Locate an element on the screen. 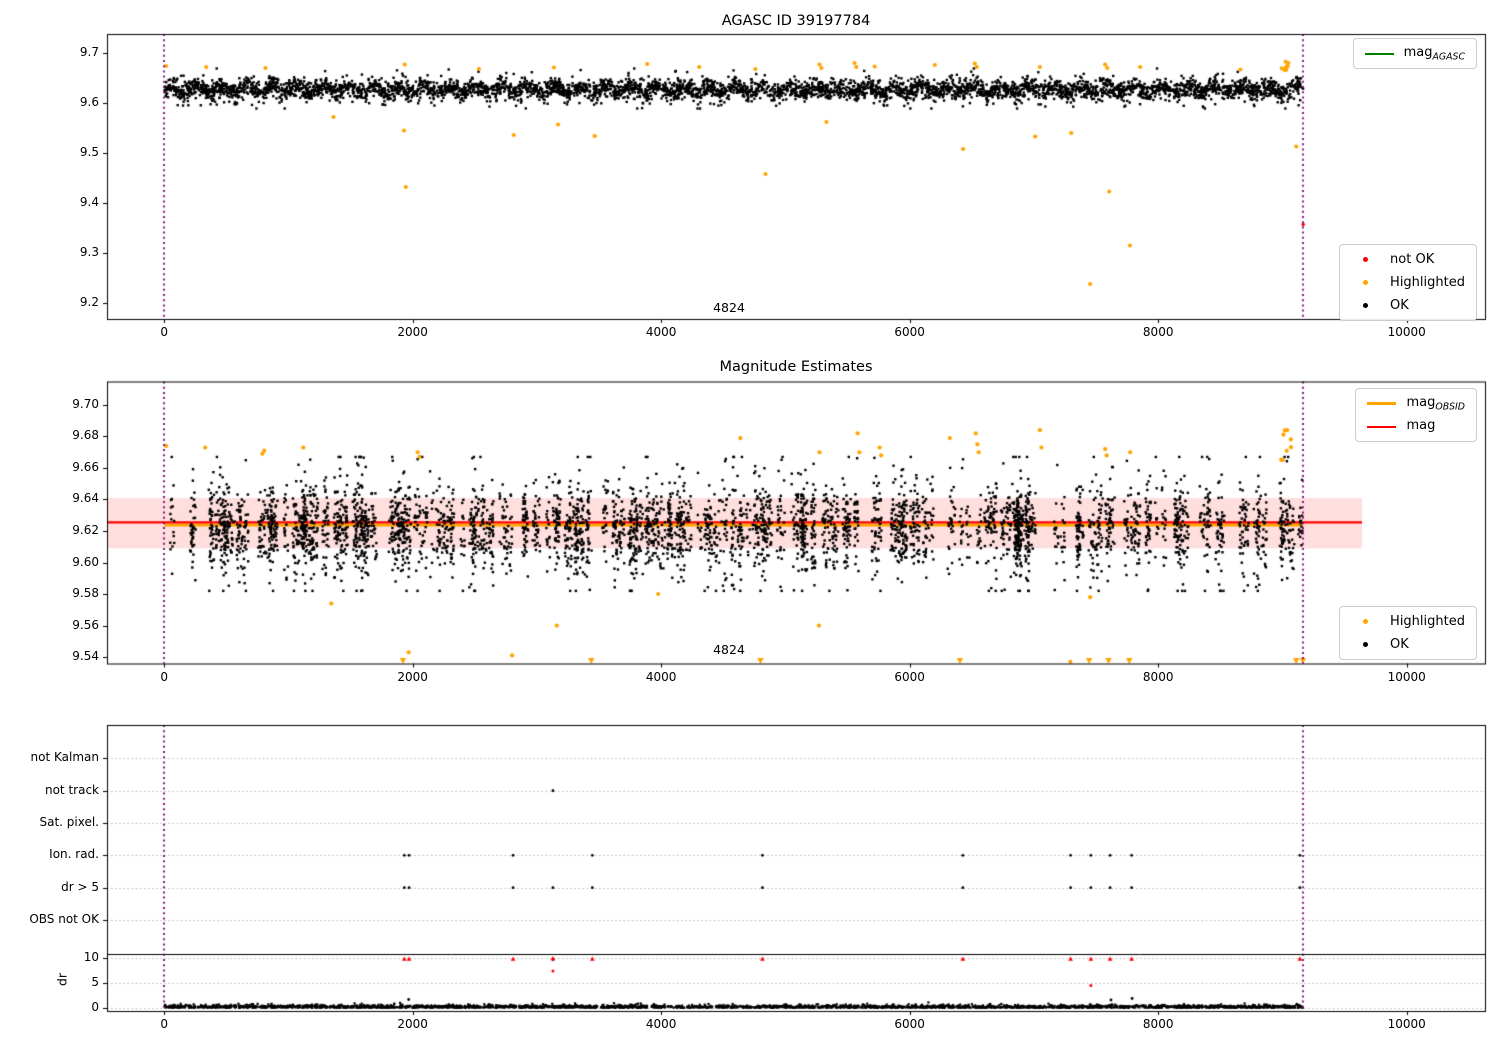  mag-agasc-line-sample is located at coordinates (1379, 53).